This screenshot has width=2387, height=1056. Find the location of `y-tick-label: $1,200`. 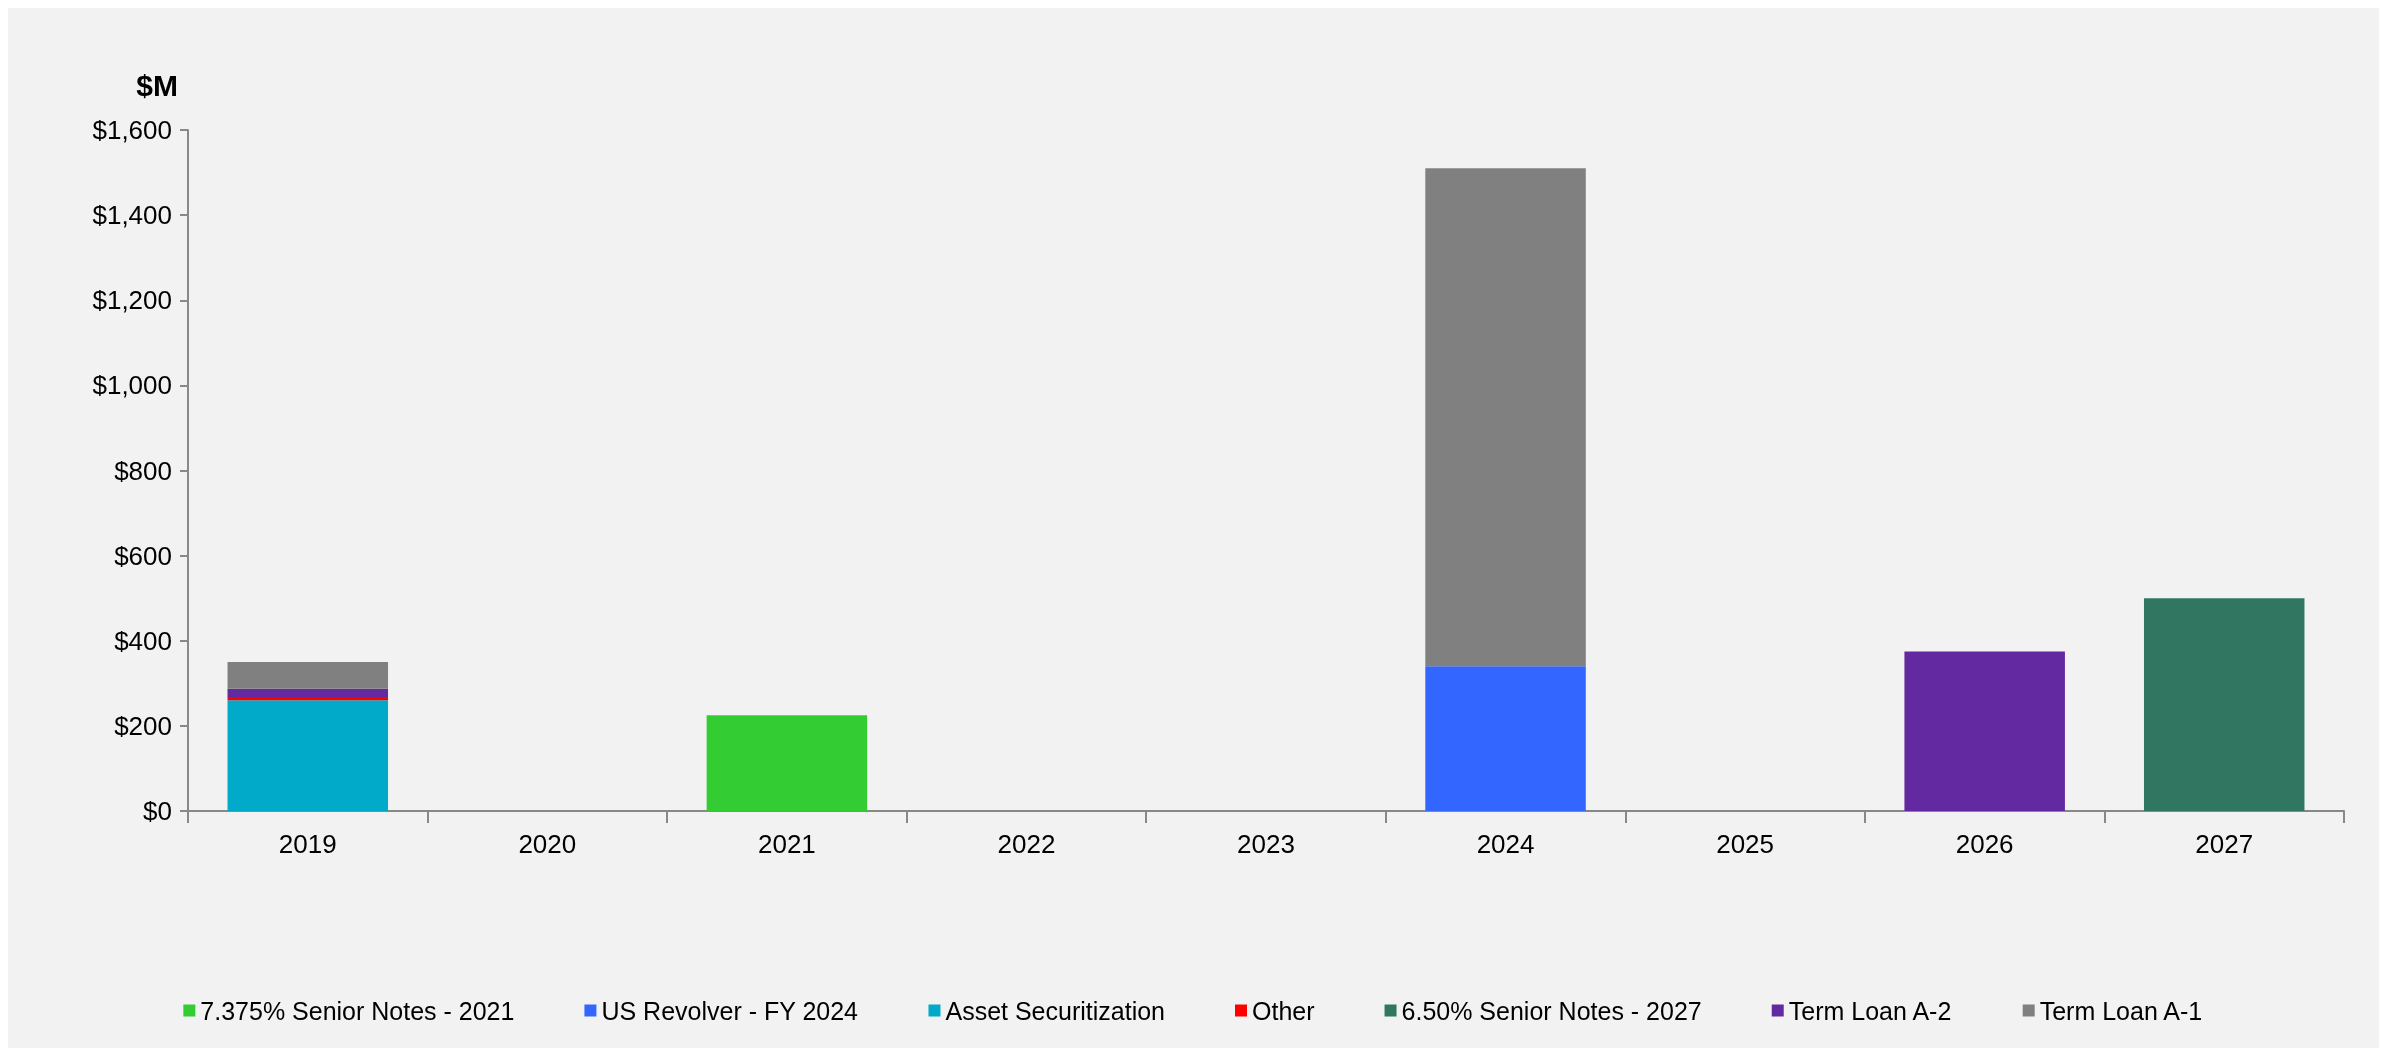

y-tick-label: $1,200 is located at coordinates (132, 300).